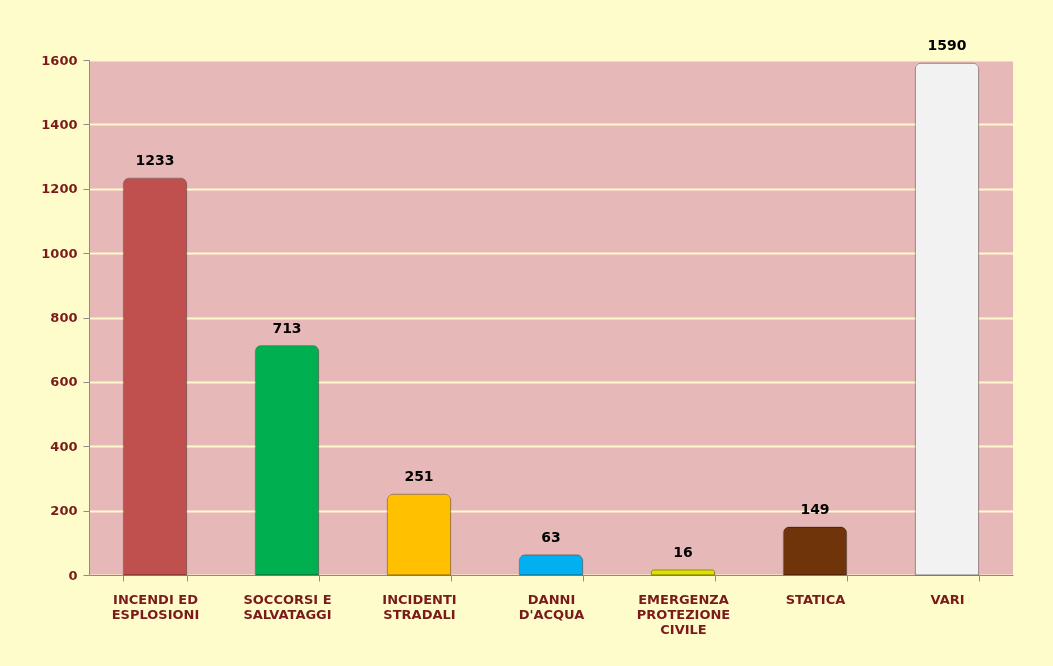 The height and width of the screenshot is (666, 1053). I want to click on y-tick-label: 200, so click(64, 511).